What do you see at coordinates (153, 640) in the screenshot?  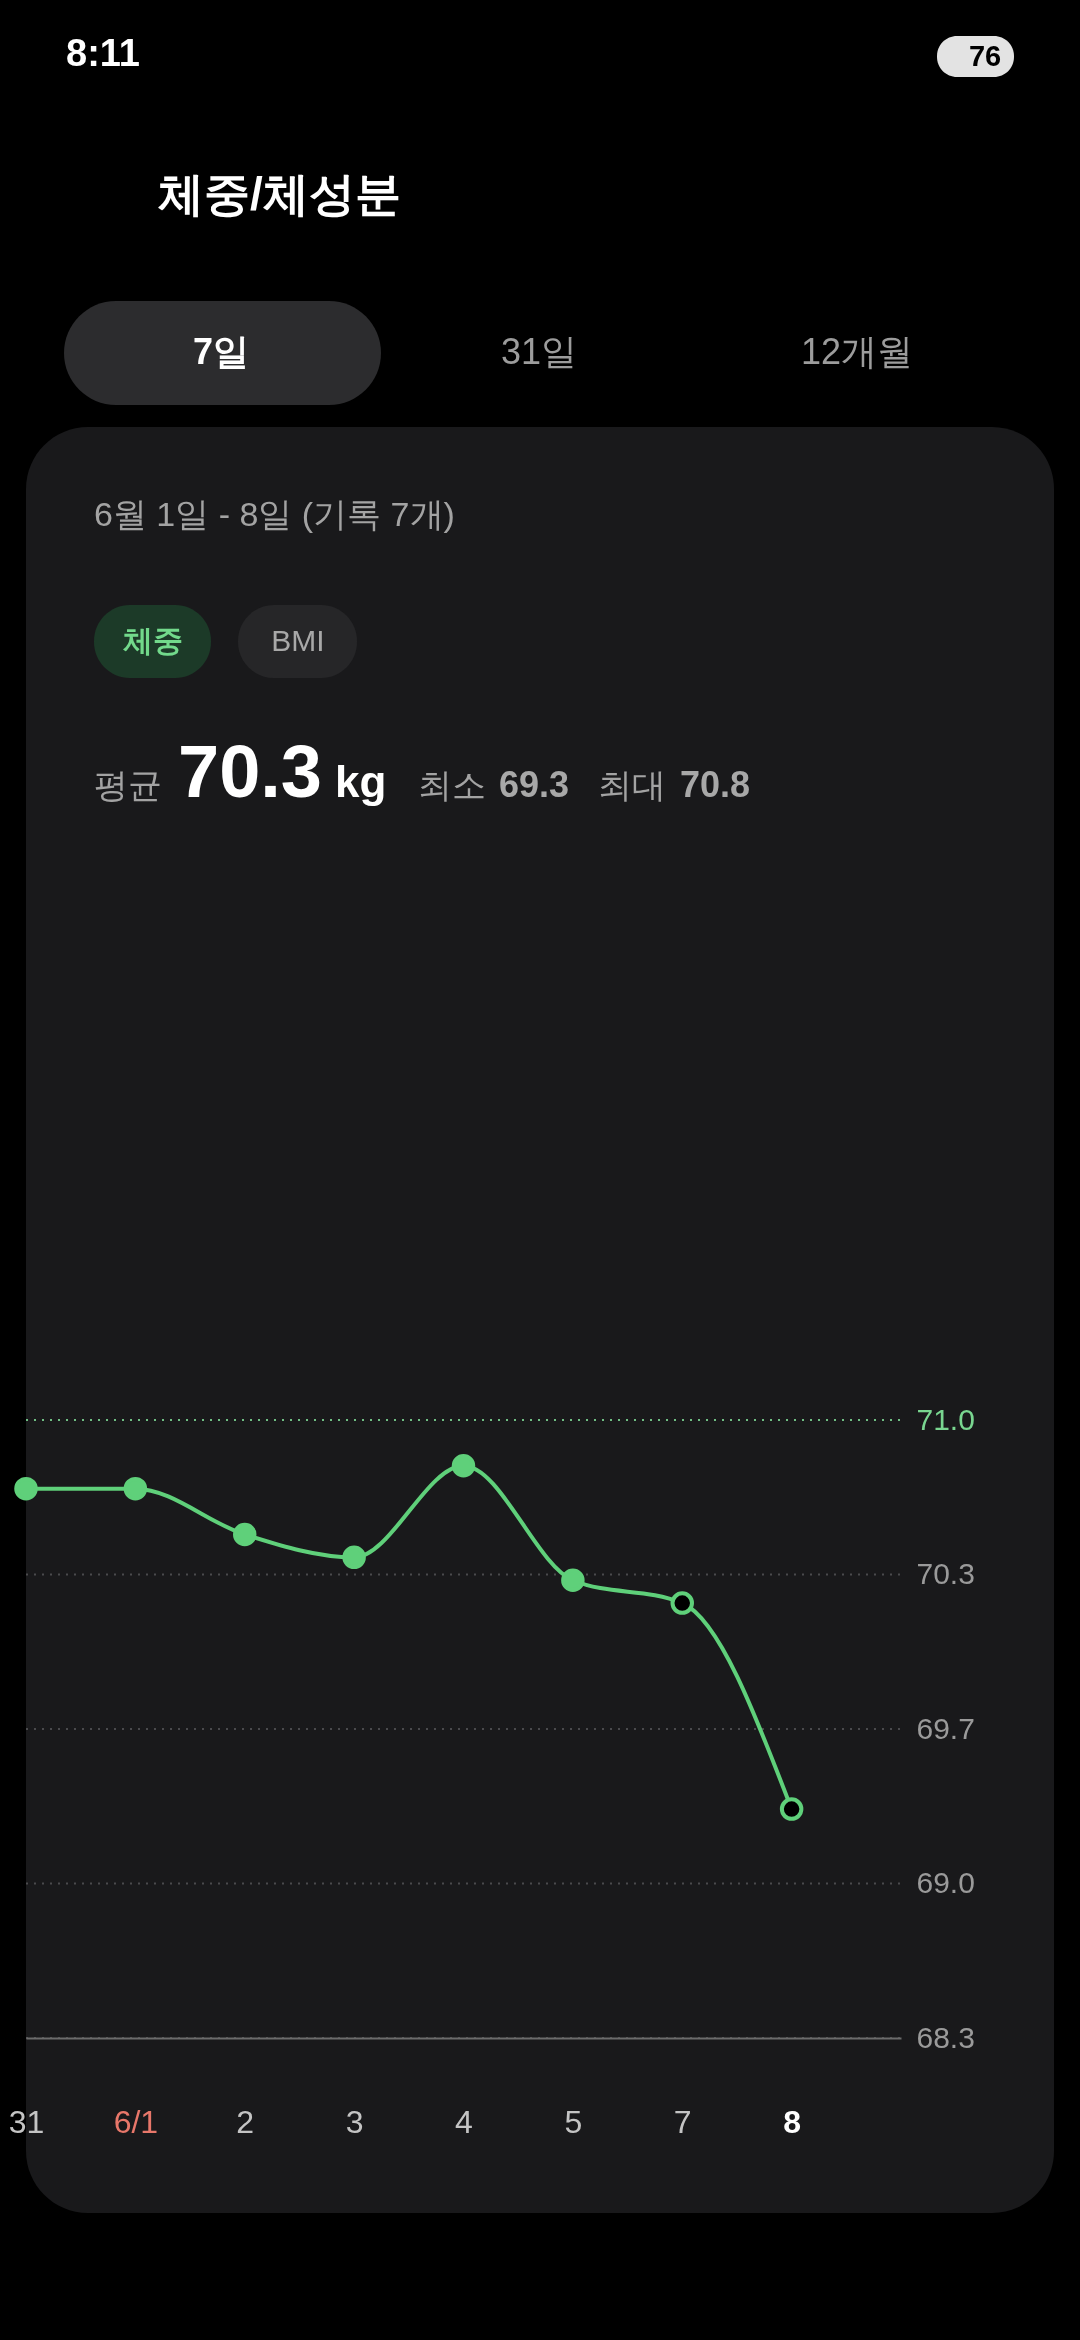 I see `text: 체중` at bounding box center [153, 640].